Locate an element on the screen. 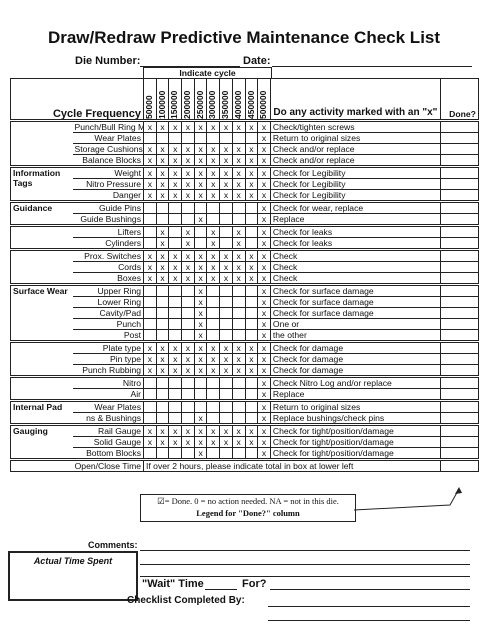 The width and height of the screenshot is (488, 640). comment-line is located at coordinates (305, 576).